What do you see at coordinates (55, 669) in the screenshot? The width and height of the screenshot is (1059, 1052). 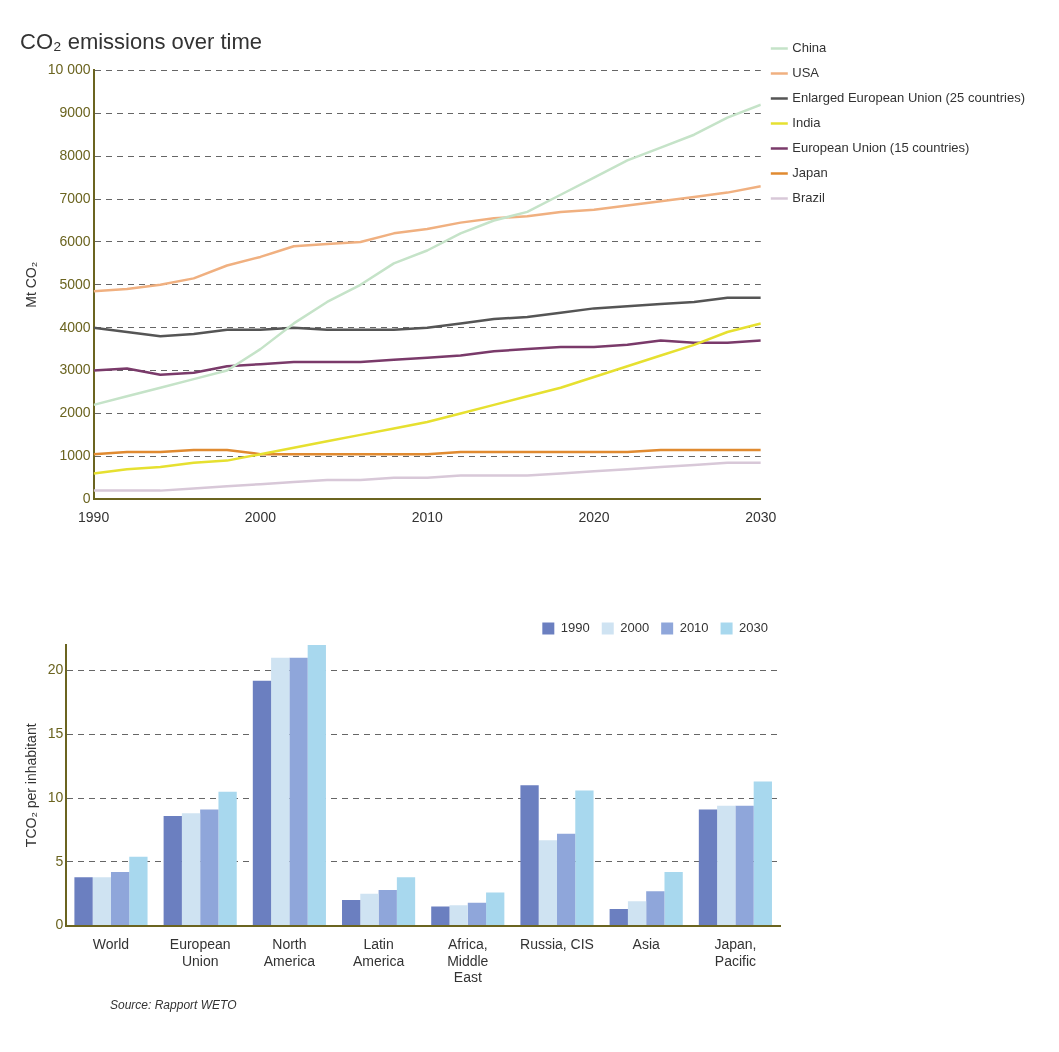 I see `y-tick-label: 20` at bounding box center [55, 669].